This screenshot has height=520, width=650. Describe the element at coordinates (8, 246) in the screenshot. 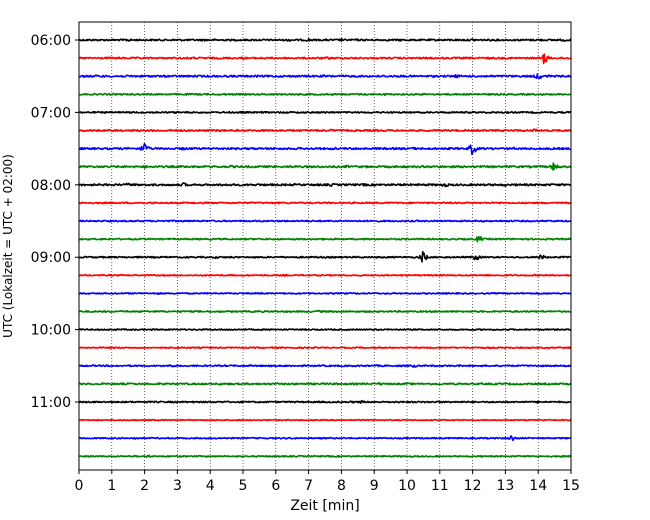

I see `y-axis-label: UTC (Lokalzeit = UTC + 02:00)` at that location.